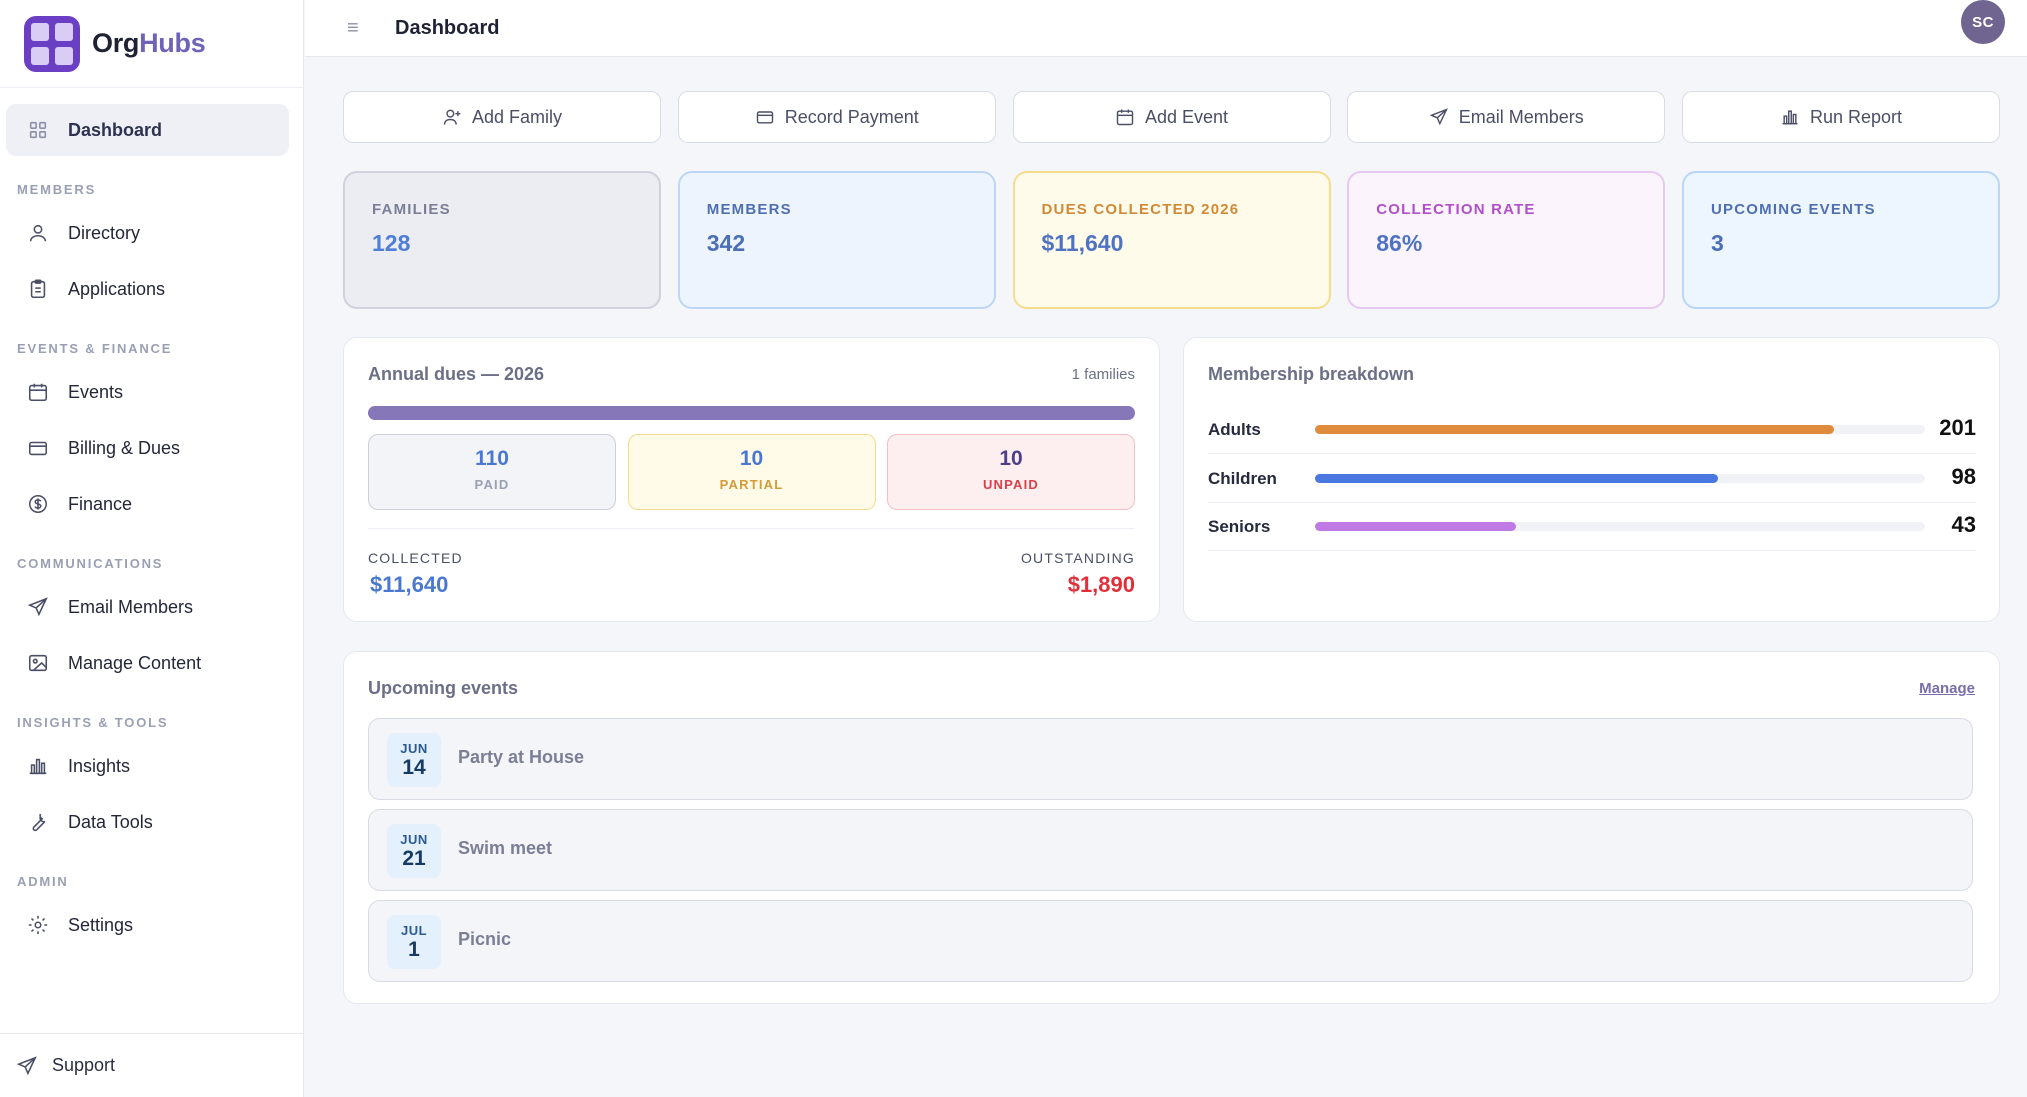 This screenshot has width=2027, height=1097. What do you see at coordinates (1239, 526) in the screenshot?
I see `membership-row-name: Seniors` at bounding box center [1239, 526].